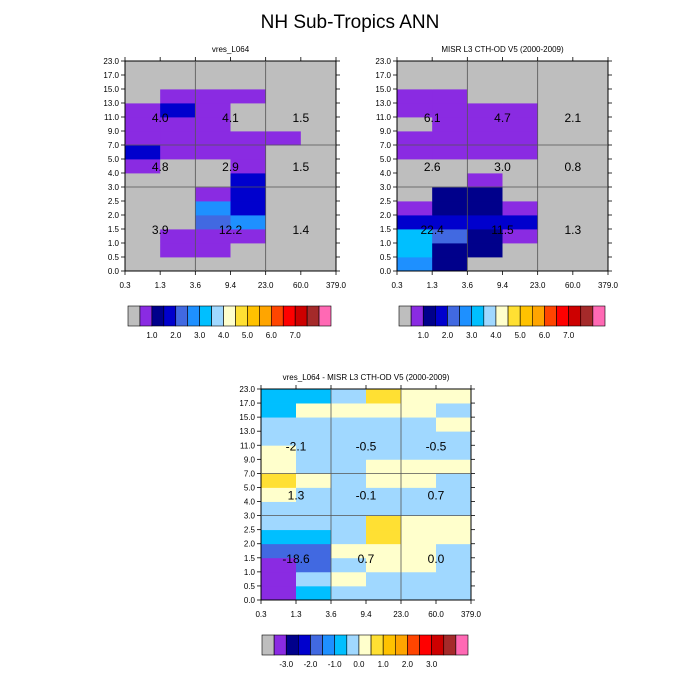 Image resolution: width=700 pixels, height=700 pixels. What do you see at coordinates (350, 22) in the screenshot?
I see `figure-title: NH Sub-Tropics ANN` at bounding box center [350, 22].